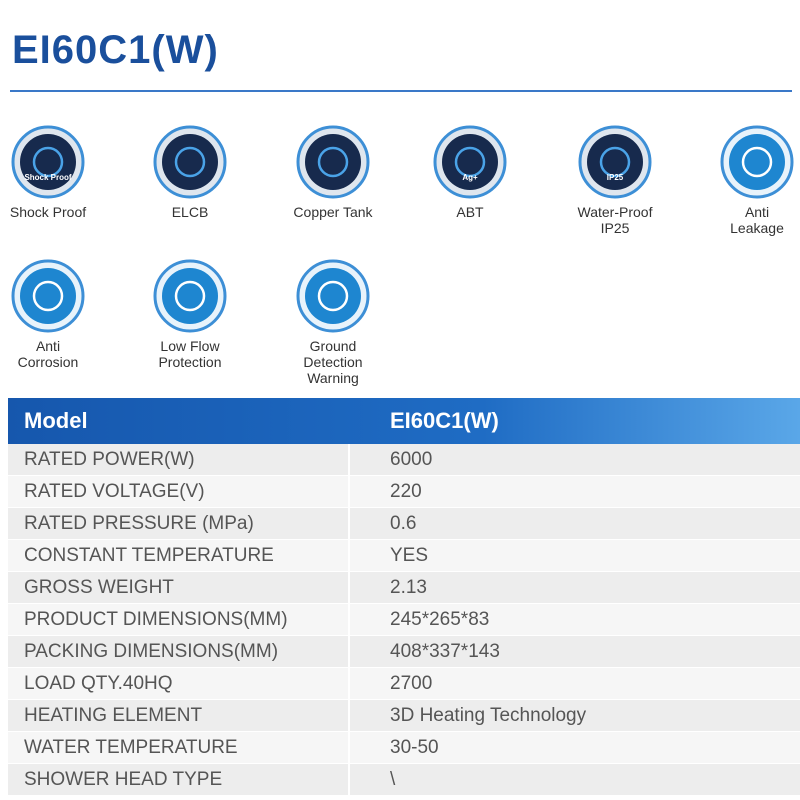  What do you see at coordinates (615, 162) in the screenshot?
I see `feature-icon: IP25` at bounding box center [615, 162].